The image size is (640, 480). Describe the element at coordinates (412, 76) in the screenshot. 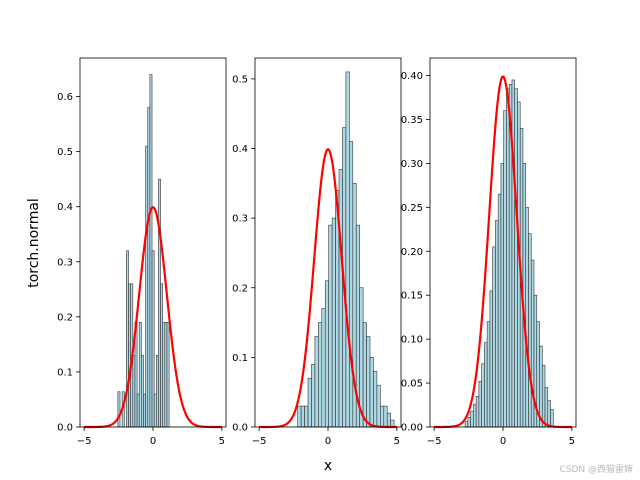

I see `y-tick-label: 0.40` at that location.